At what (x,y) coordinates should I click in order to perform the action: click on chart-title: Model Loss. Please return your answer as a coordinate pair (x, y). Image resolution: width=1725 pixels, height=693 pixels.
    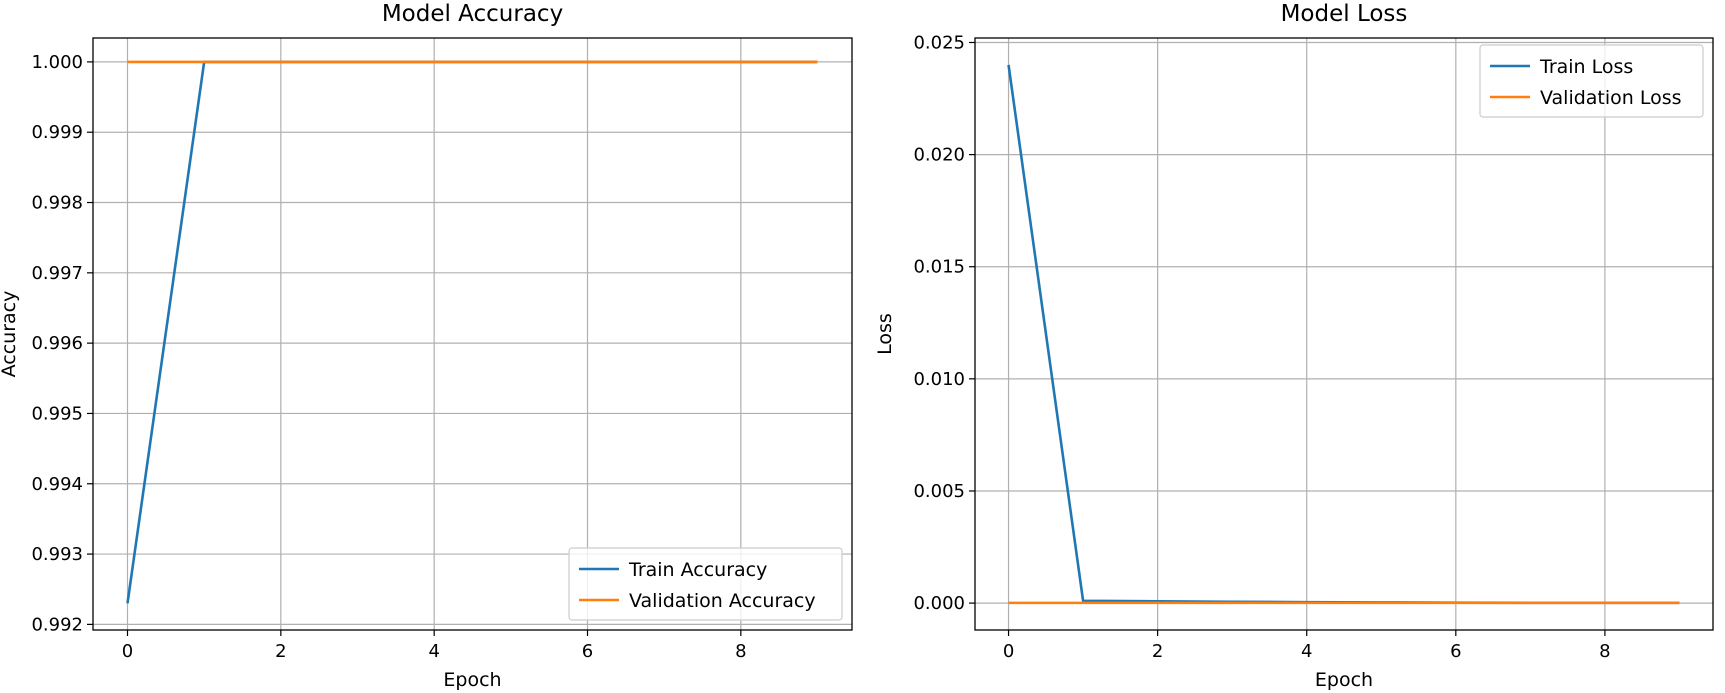
    Looking at the image, I should click on (1344, 14).